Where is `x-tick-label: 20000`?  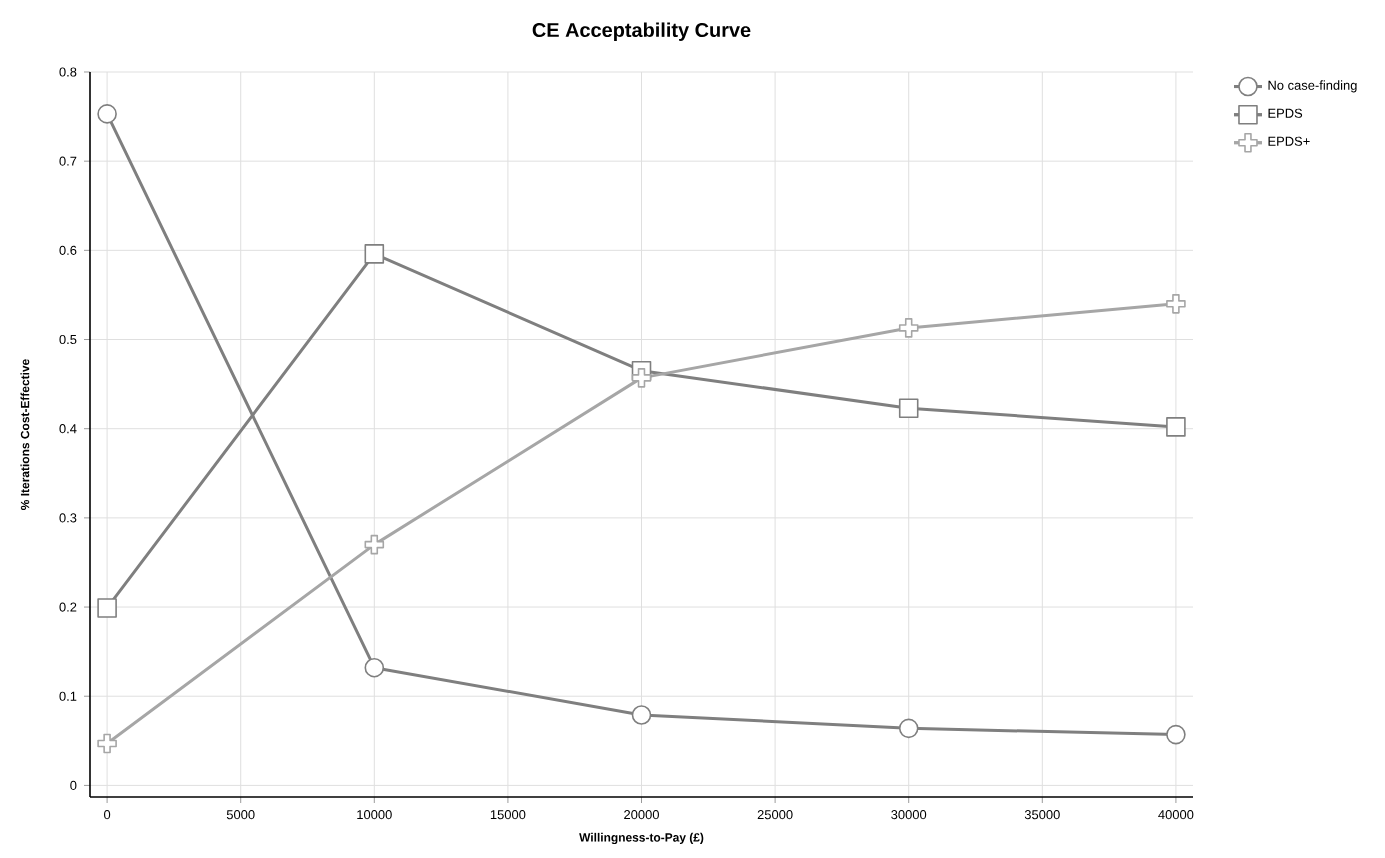 x-tick-label: 20000 is located at coordinates (641, 815).